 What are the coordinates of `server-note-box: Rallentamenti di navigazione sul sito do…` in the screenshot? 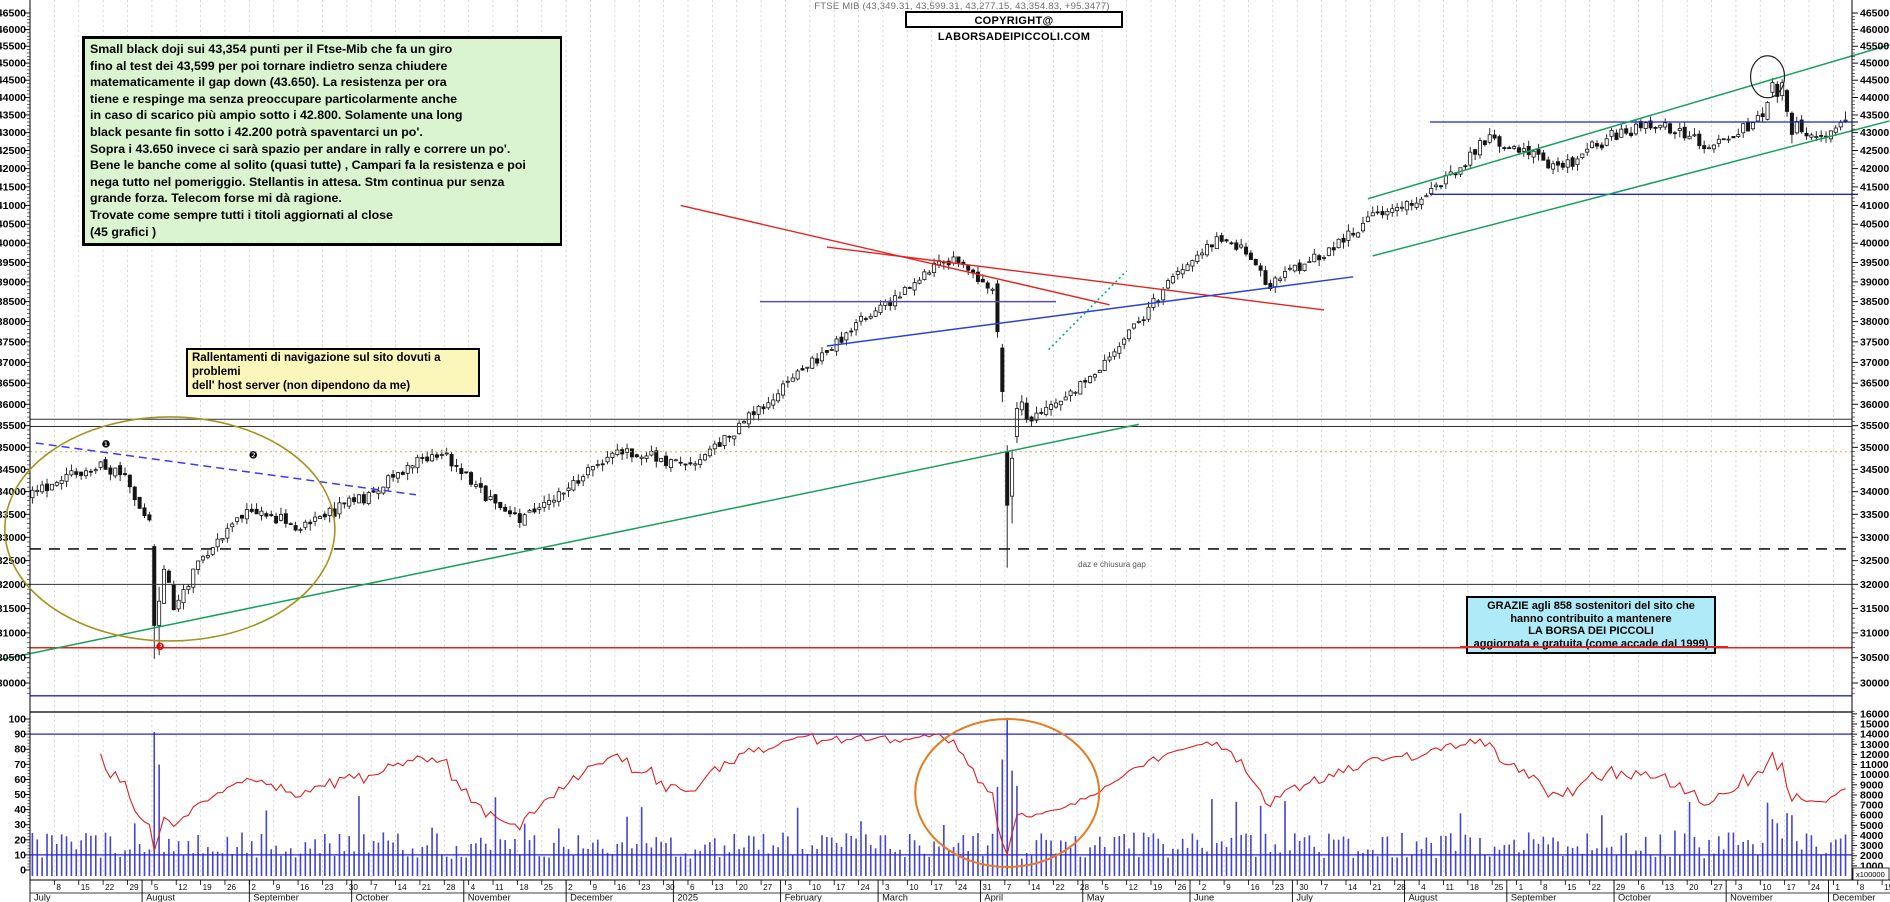 It's located at (333, 372).